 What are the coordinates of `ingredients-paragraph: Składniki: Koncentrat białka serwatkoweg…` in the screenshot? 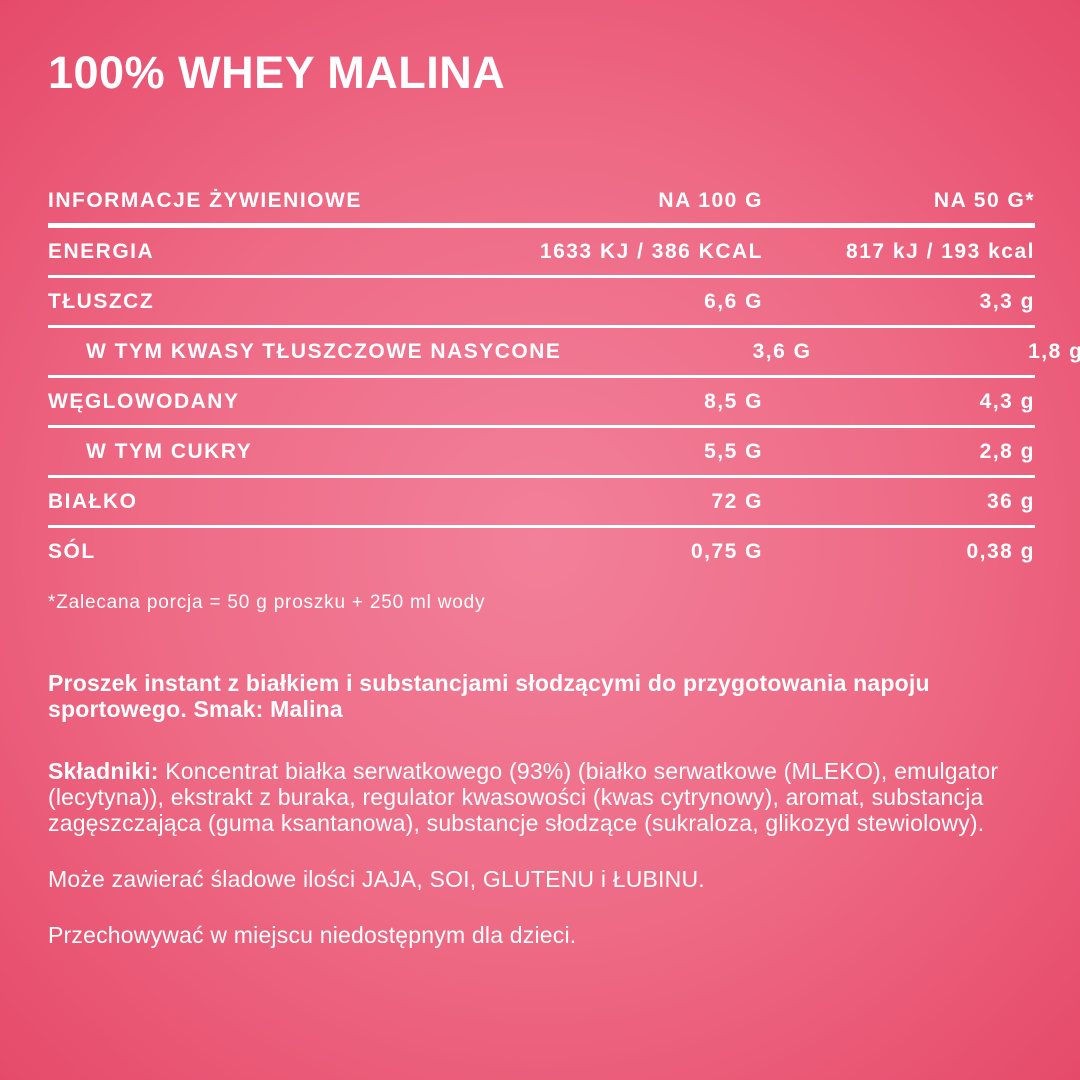 It's located at (541, 797).